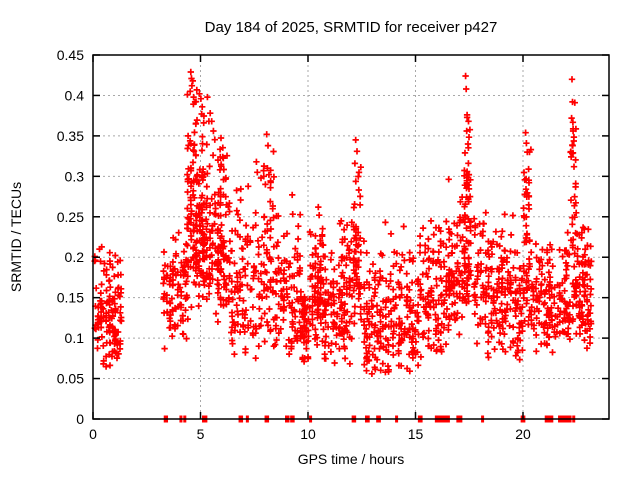 This screenshot has height=480, width=640. I want to click on y-tick-label: 0.25, so click(70, 217).